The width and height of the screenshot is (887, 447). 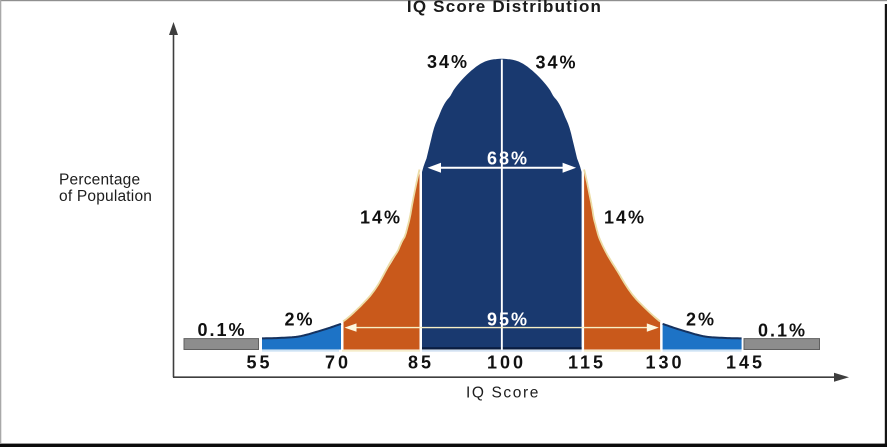 I want to click on svg-text: 130, so click(x=664, y=363).